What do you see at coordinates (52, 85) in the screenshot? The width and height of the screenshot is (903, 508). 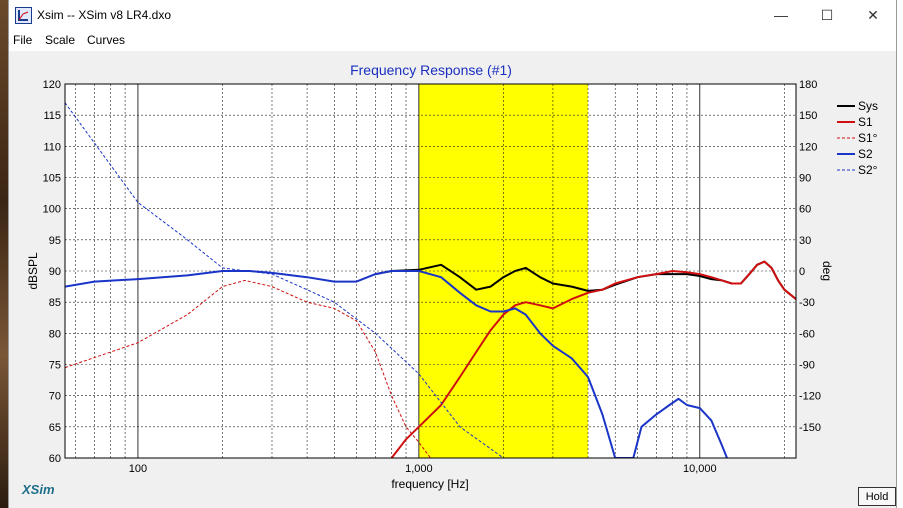 I see `y-tick-label: 120` at bounding box center [52, 85].